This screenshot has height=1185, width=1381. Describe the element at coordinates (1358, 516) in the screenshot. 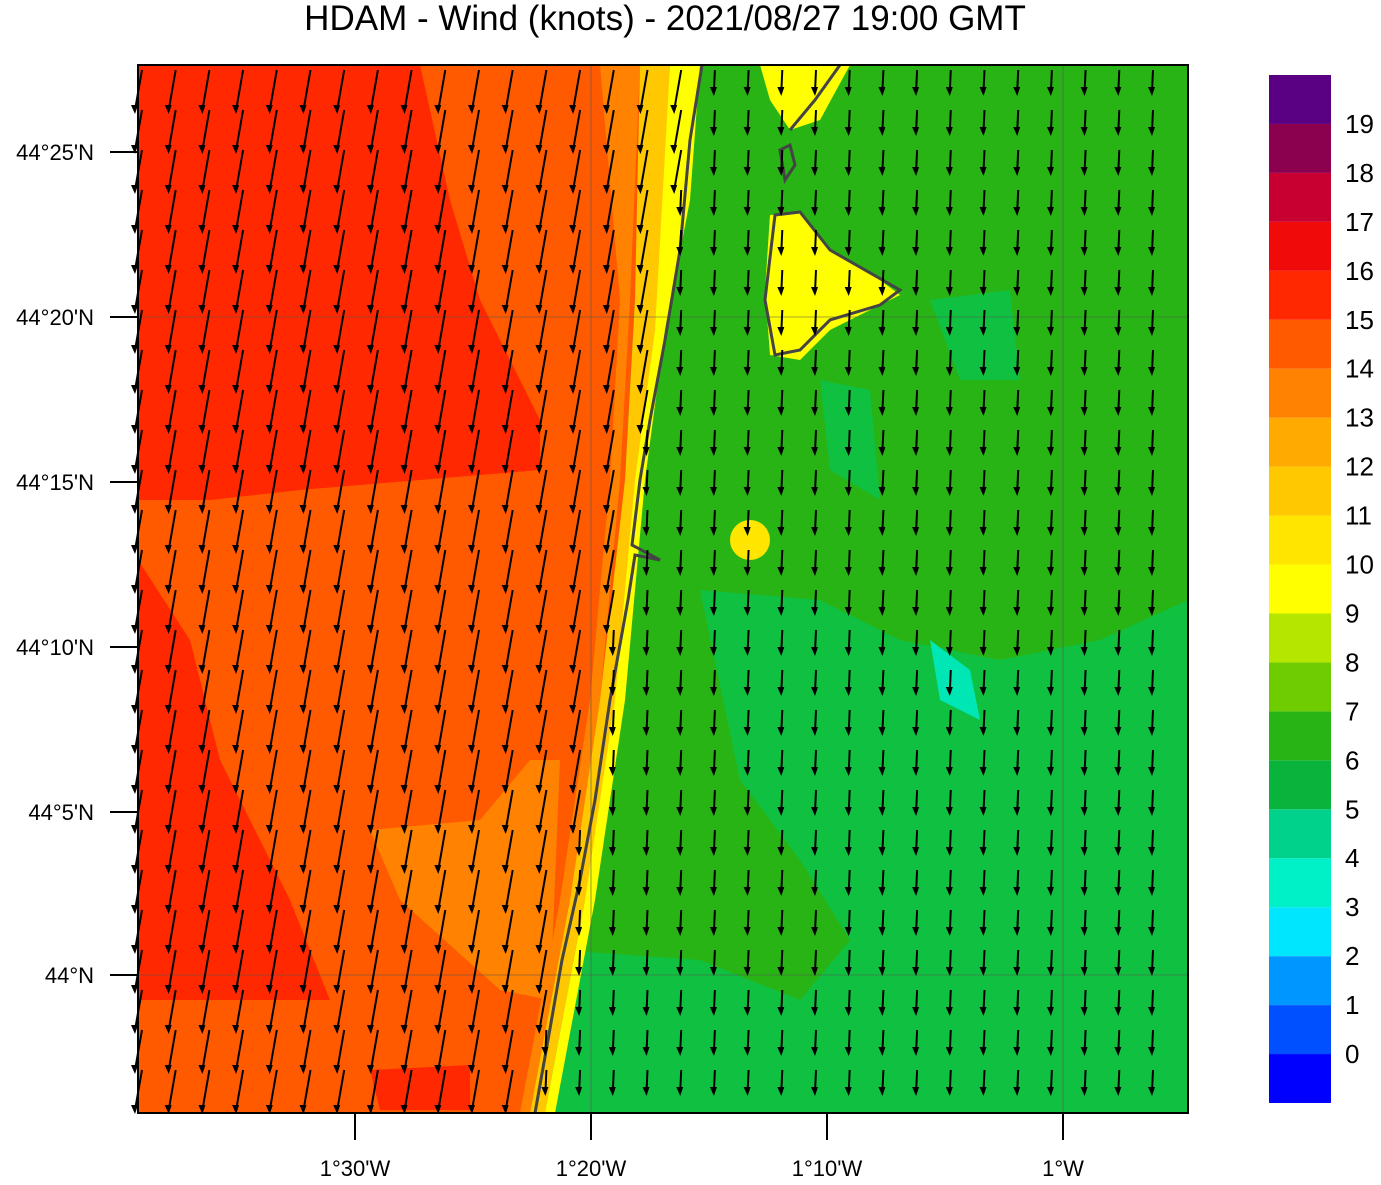

I see `colorbar-label: 11` at that location.